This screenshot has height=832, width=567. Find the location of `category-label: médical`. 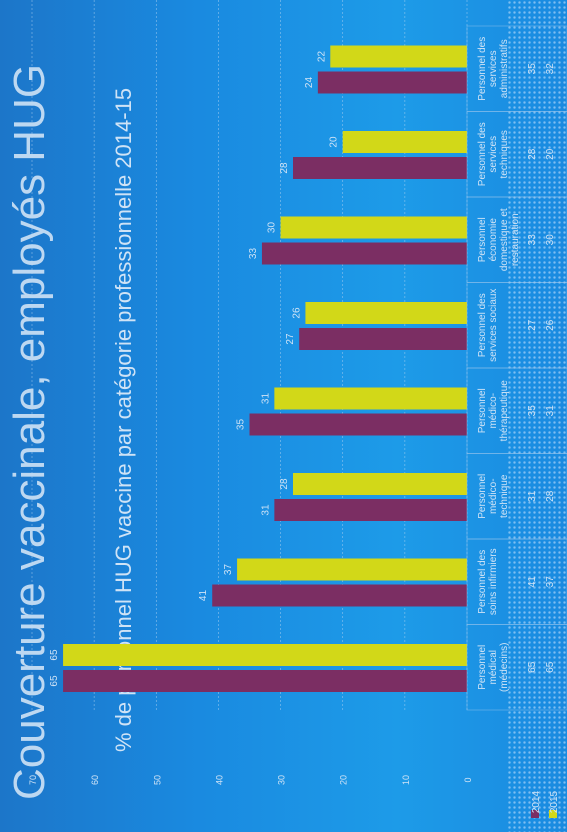

category-label: médical is located at coordinates (493, 667).